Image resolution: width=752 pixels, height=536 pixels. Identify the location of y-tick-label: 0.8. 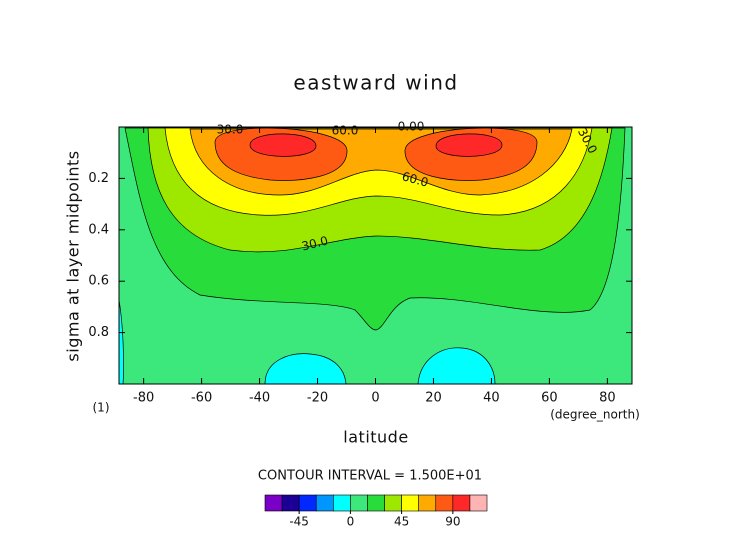
(98, 332).